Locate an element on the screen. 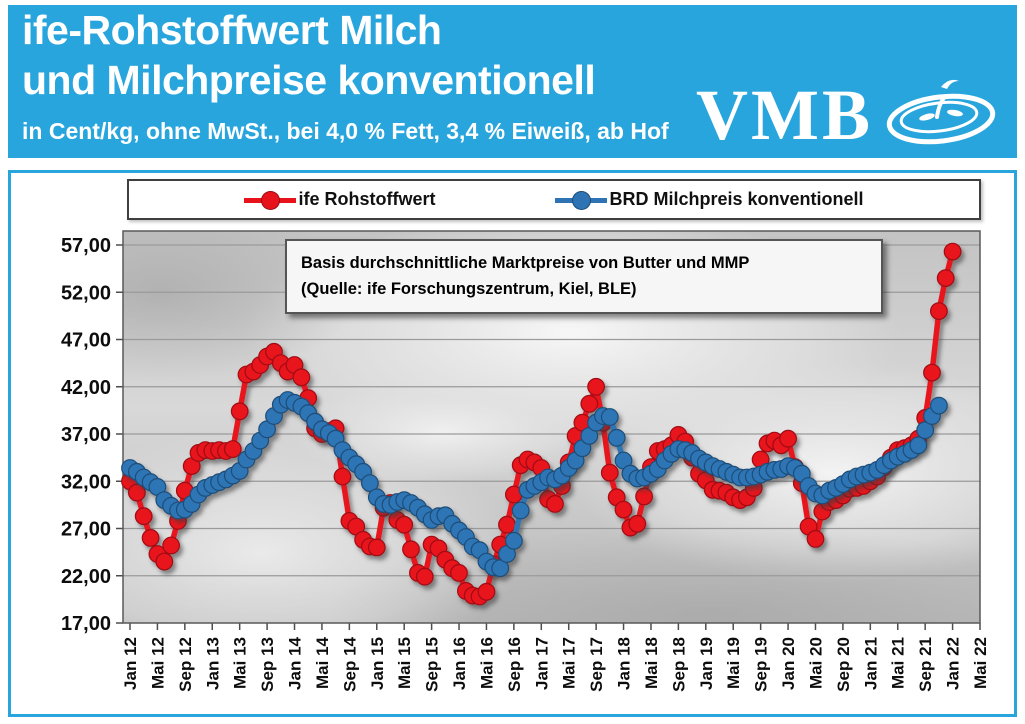  x-tick-label: Mai 20 is located at coordinates (815, 663).